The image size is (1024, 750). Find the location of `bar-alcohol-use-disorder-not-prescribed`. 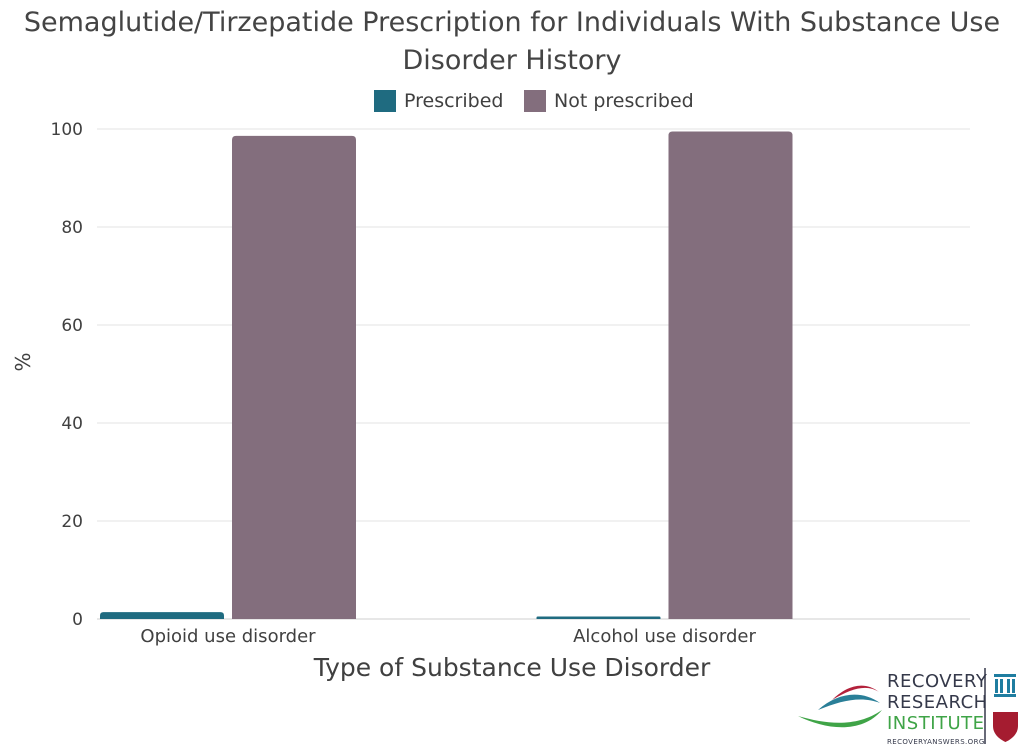

bar-alcohol-use-disorder-not-prescribed is located at coordinates (730, 375).